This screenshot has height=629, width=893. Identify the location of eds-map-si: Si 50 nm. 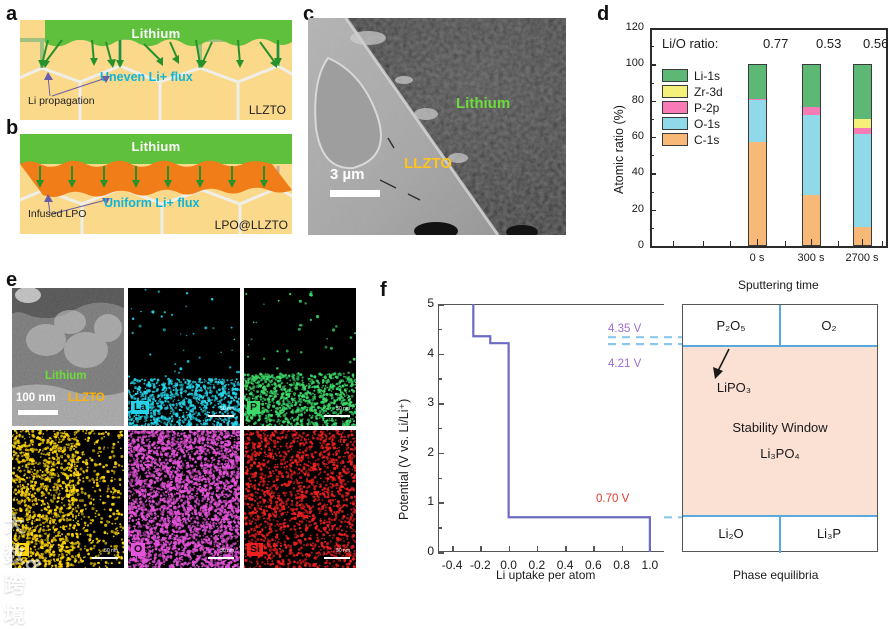
(300, 499).